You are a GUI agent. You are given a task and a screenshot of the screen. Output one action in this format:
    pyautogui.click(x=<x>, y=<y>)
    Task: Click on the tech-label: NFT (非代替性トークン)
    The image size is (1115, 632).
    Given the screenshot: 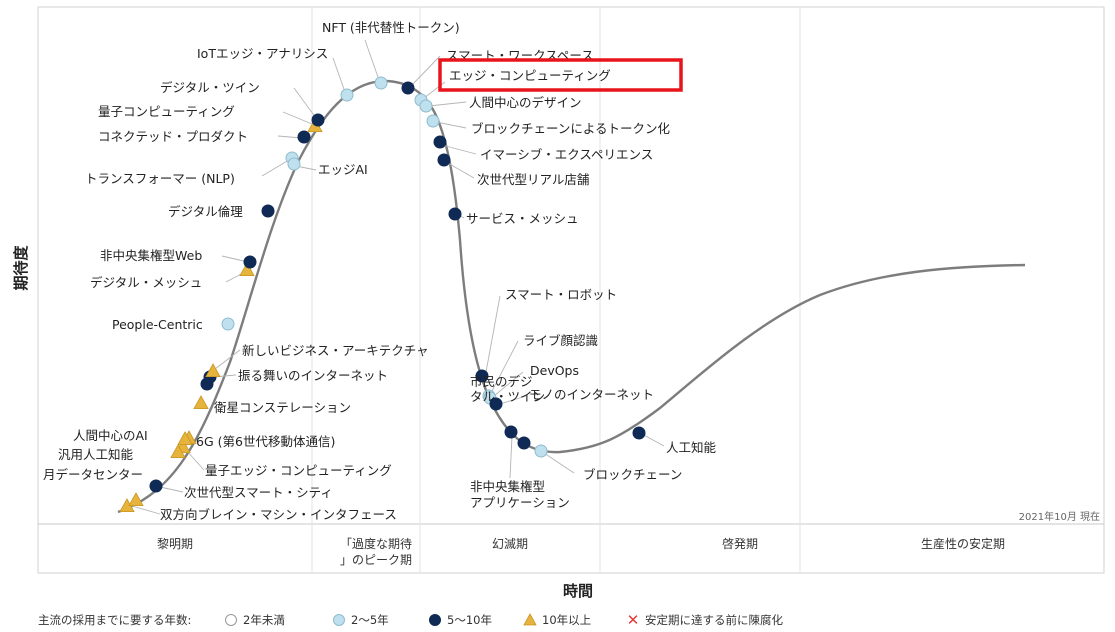 What is the action you would take?
    pyautogui.click(x=391, y=27)
    